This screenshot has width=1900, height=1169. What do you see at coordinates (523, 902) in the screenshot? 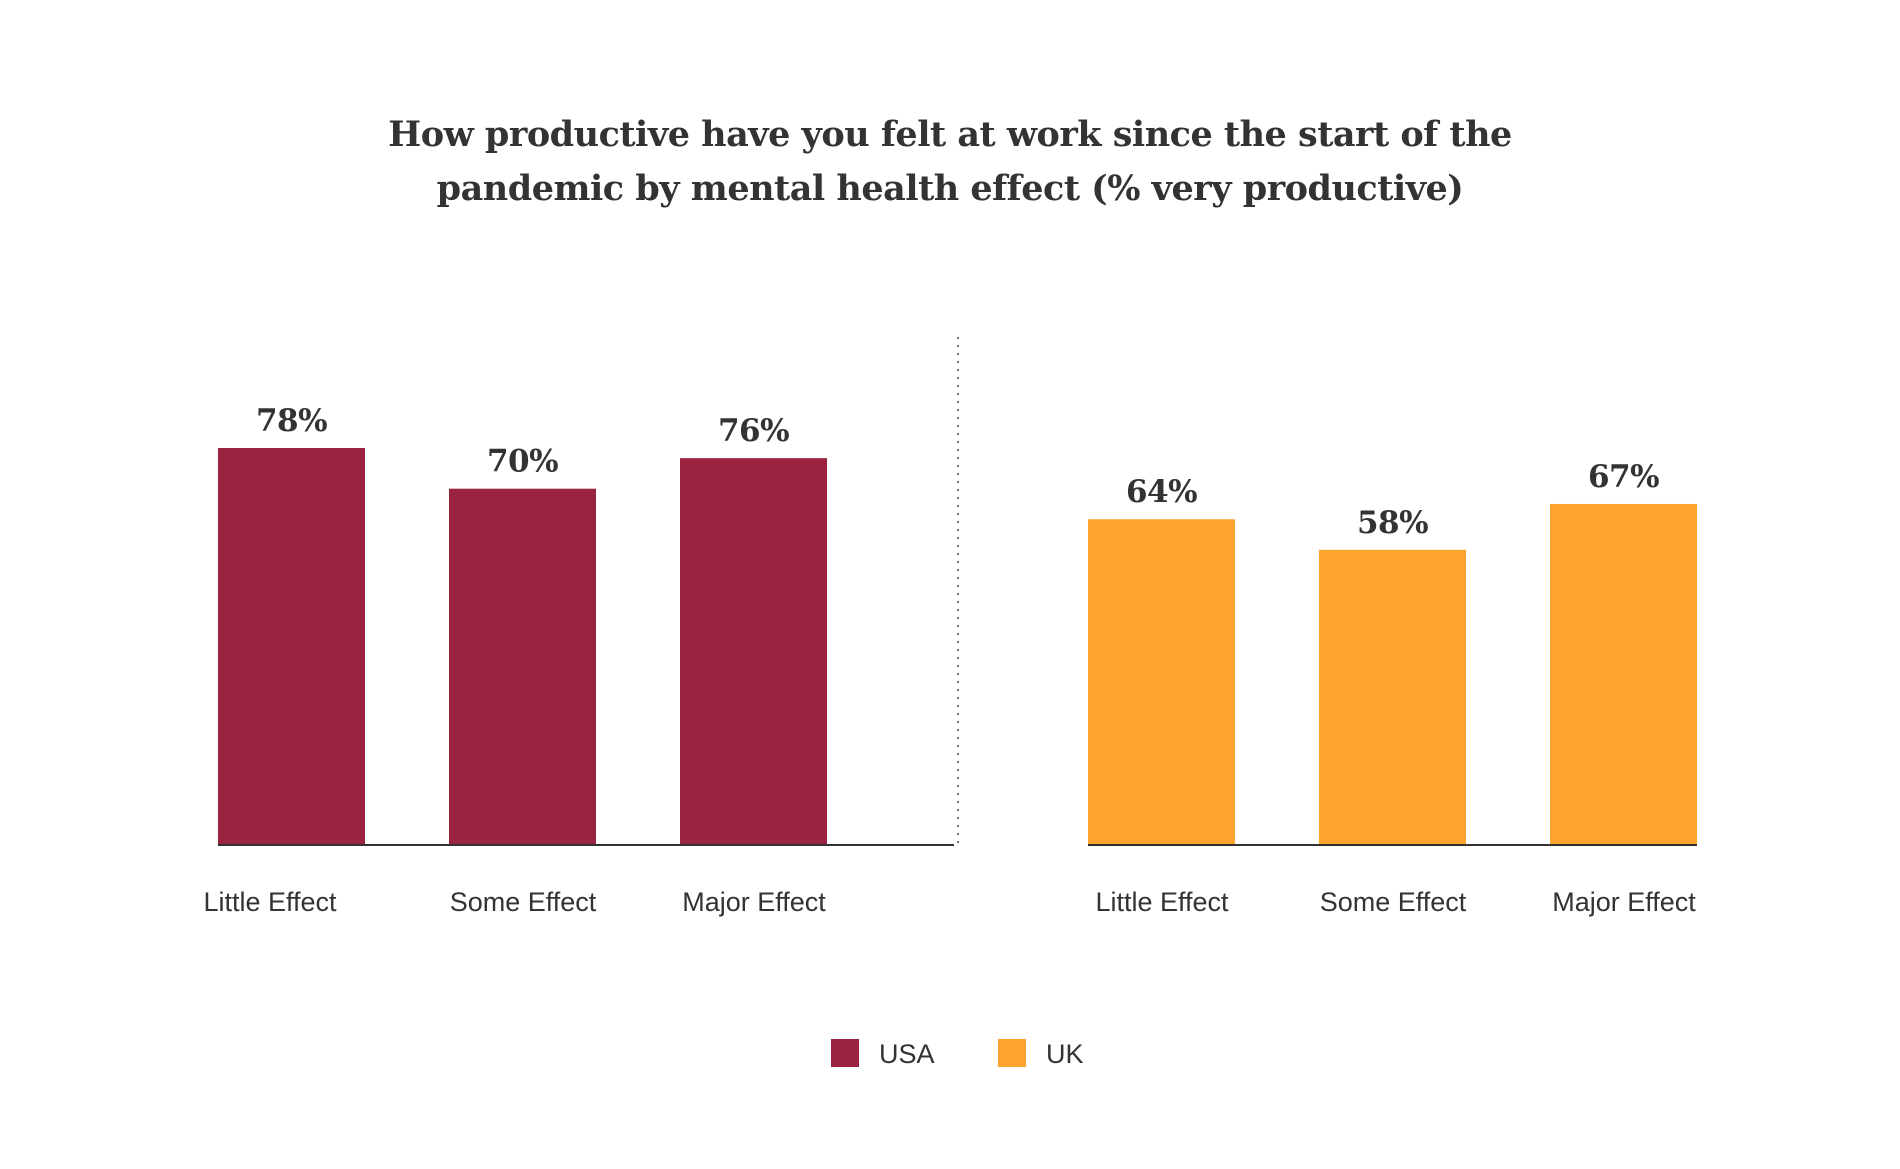
I see `category-label-usa-2: Some Effect` at bounding box center [523, 902].